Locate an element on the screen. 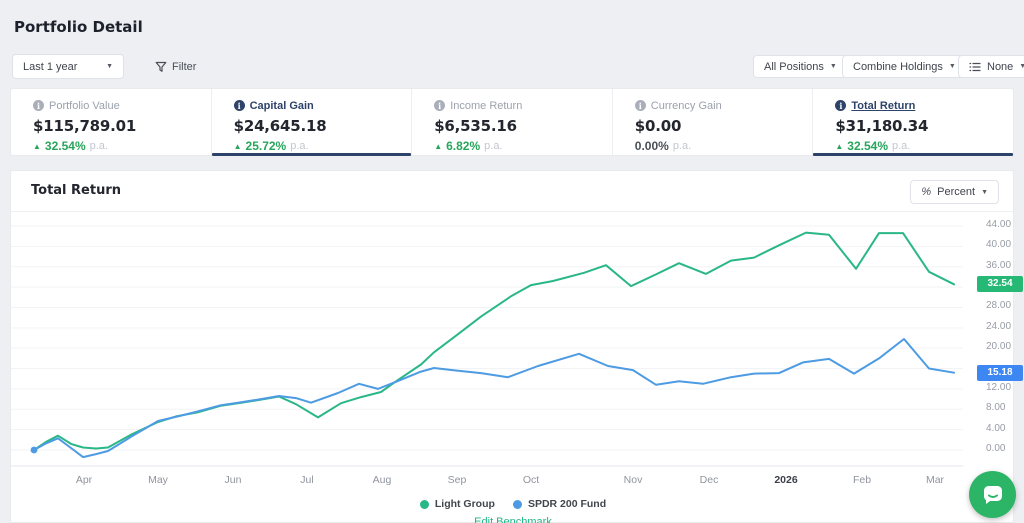 The image size is (1024, 523). stat-card-total-return: i Total Return $31,180.34 ▲ 32.54% p.a. is located at coordinates (912, 122).